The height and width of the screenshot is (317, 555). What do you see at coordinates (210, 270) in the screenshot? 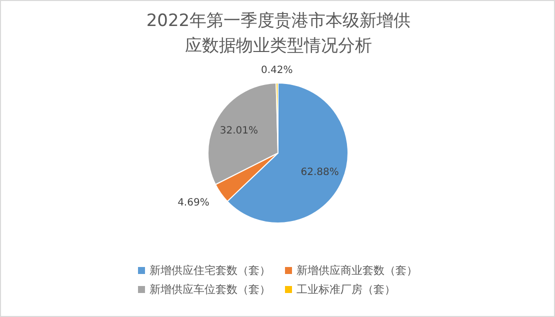
I see `legend-label: 新增供应住宅套数（套）` at bounding box center [210, 270].